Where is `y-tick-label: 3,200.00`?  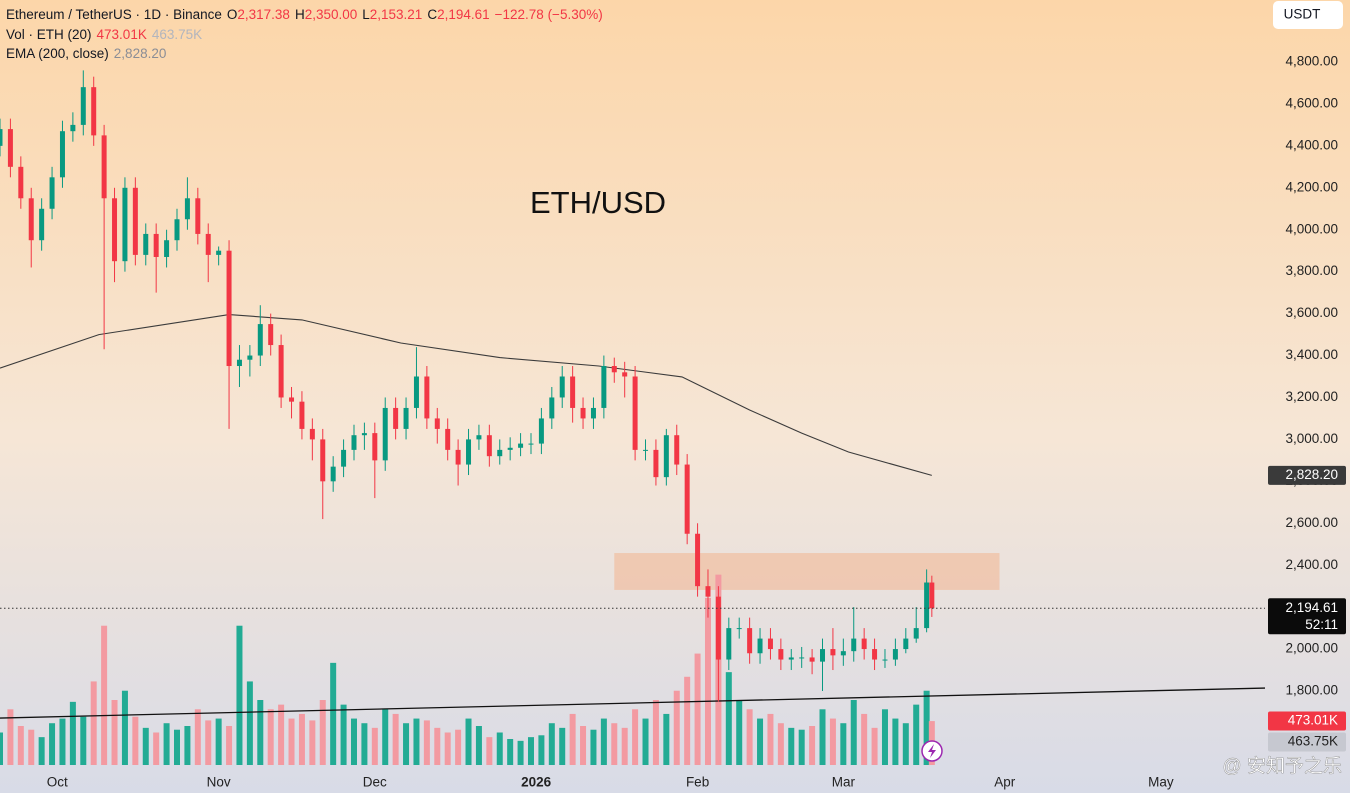 y-tick-label: 3,200.00 is located at coordinates (1311, 396).